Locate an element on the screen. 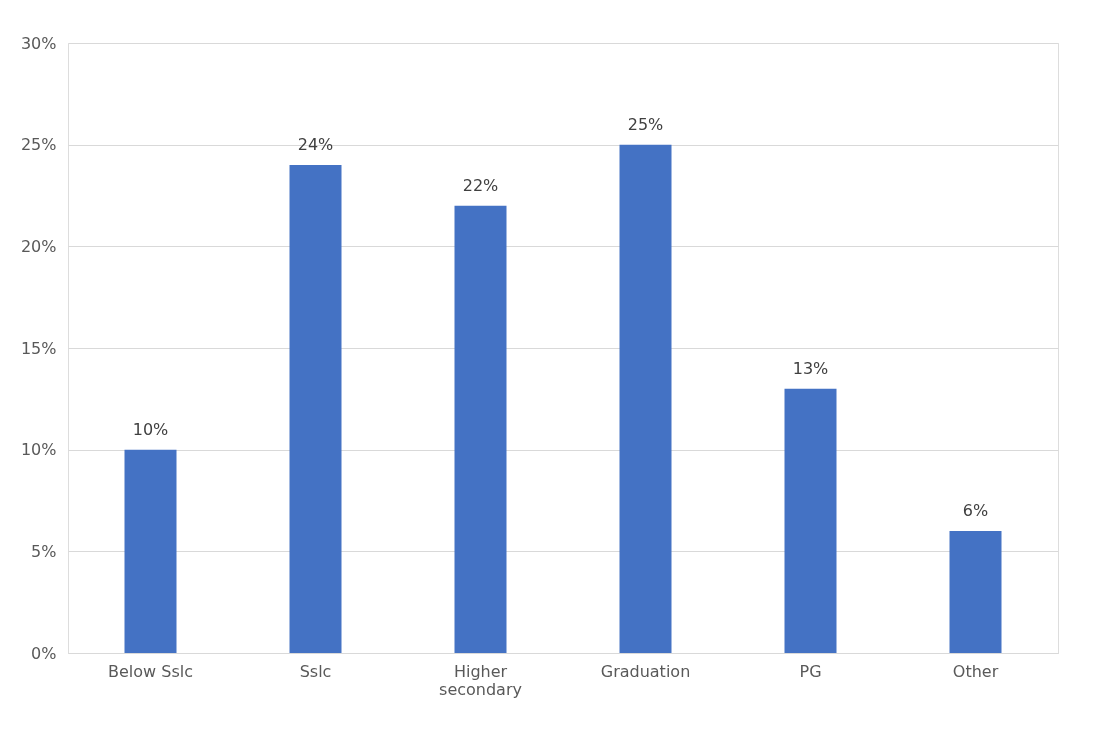  x-tick-label: Sslc is located at coordinates (315, 671).